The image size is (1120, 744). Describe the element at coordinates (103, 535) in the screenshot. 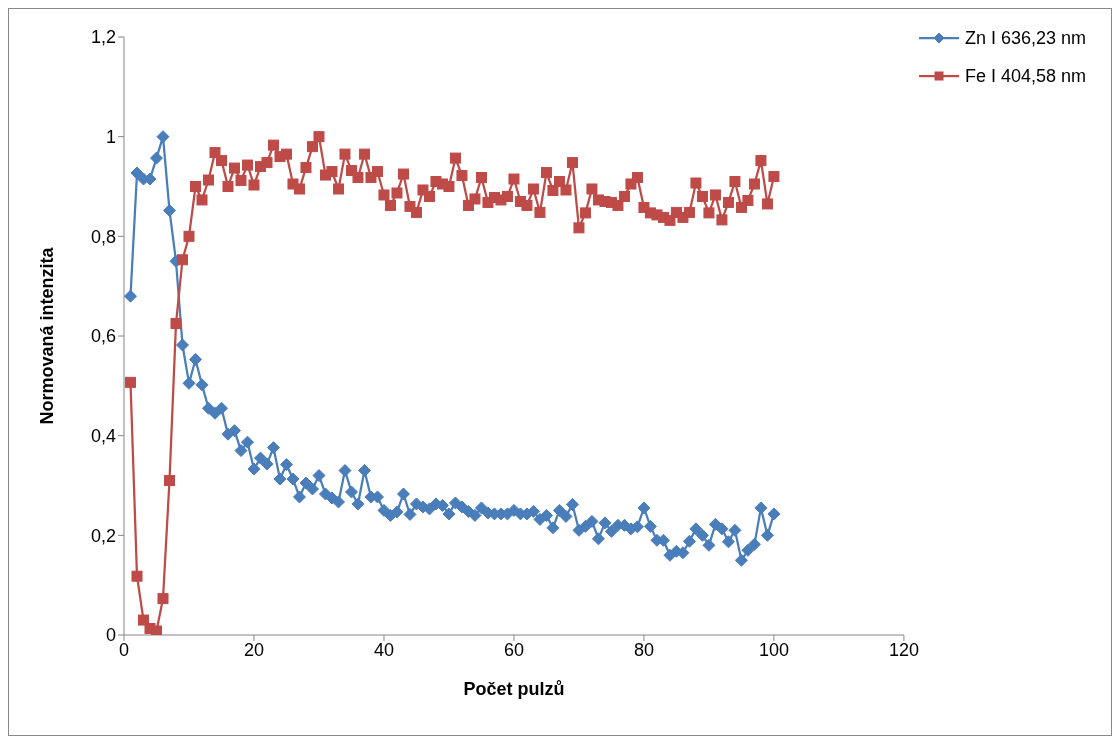

I see `y-tick-label: 0,2` at that location.